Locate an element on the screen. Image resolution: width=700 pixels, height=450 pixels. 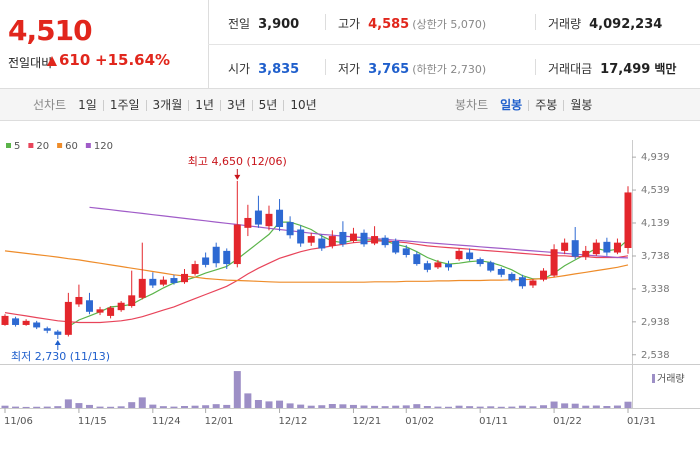
ma-line is located at coordinates (359, 232).